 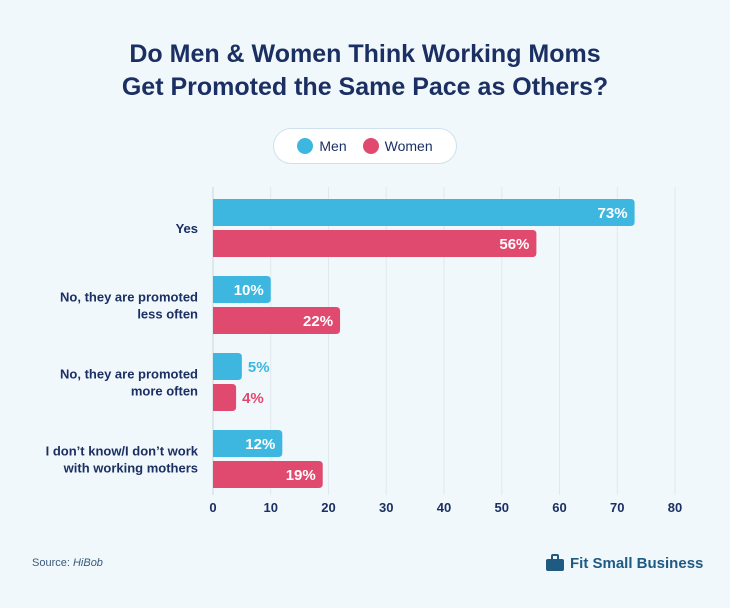 I want to click on legend: Men Women, so click(x=365, y=146).